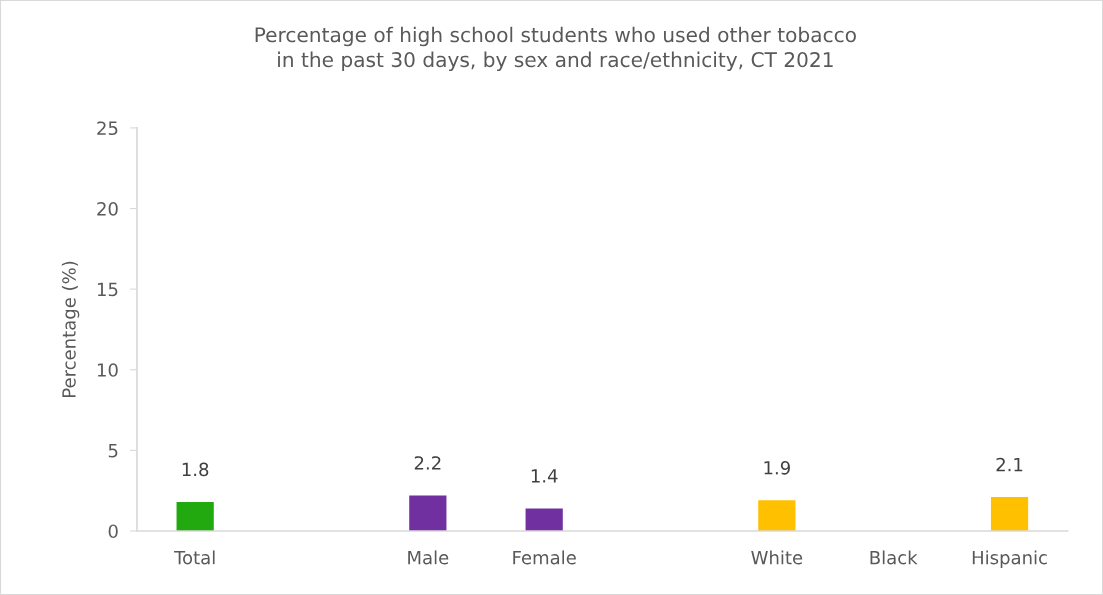 Image resolution: width=1103 pixels, height=595 pixels. I want to click on chart-title: Percentage of high school students who used other tobacco in the past 30 days, by sex and race/ethnicity, CT 2021, so click(555, 49).